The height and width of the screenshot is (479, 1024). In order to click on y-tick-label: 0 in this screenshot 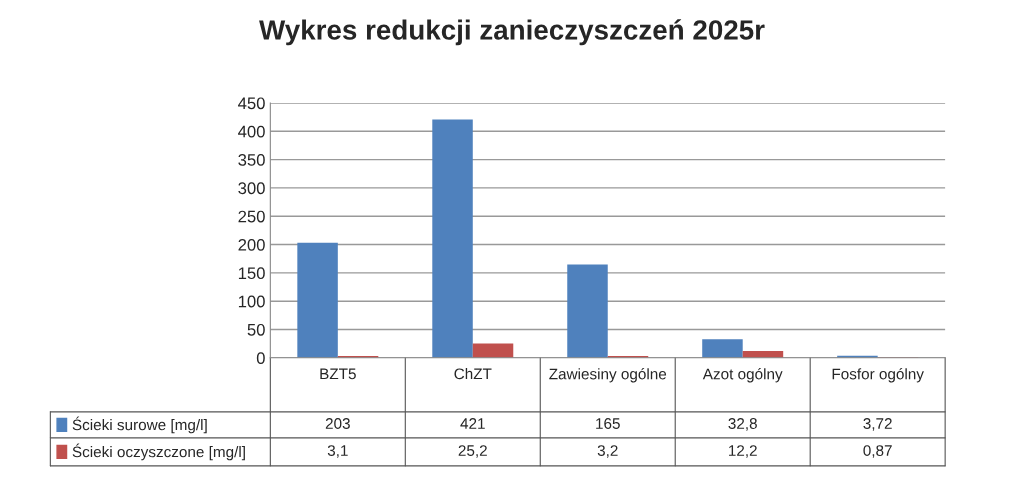, I will do `click(260, 358)`.